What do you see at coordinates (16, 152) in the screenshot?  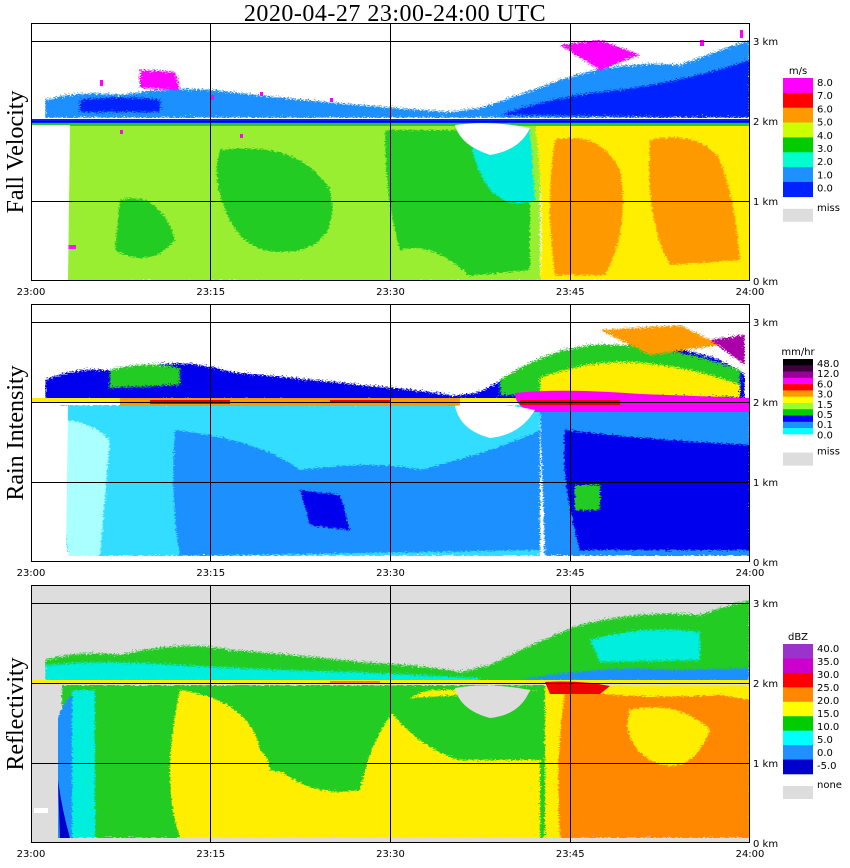 I see `panel-title: Fall Velocity` at bounding box center [16, 152].